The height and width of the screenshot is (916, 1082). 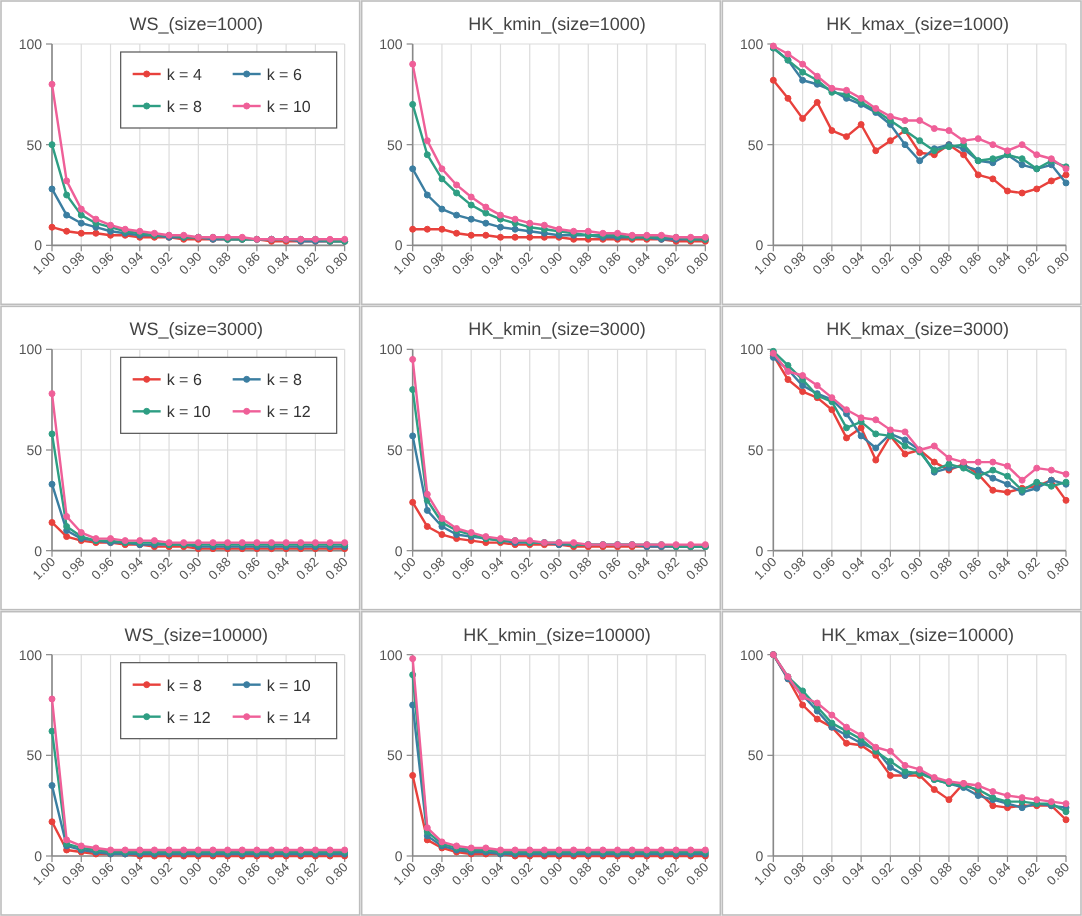 I want to click on chart-title: WS_(size=1000), so click(x=196, y=24).